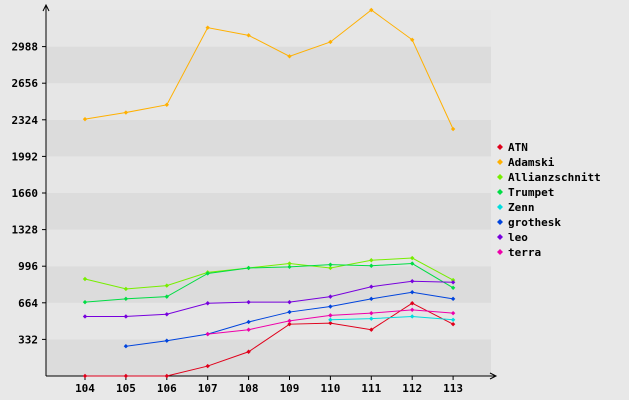  Describe the element at coordinates (554, 177) in the screenshot. I see `legend-label: Allianzschnitt` at that location.